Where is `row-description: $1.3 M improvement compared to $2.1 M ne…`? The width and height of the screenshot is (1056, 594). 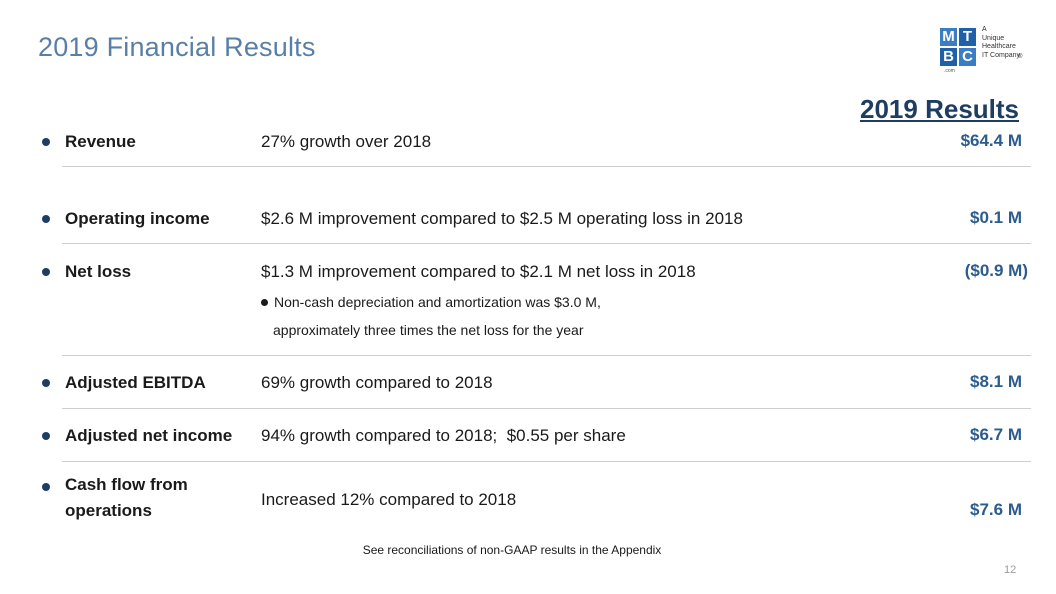 row-description: $1.3 M improvement compared to $2.1 M ne… is located at coordinates (478, 271).